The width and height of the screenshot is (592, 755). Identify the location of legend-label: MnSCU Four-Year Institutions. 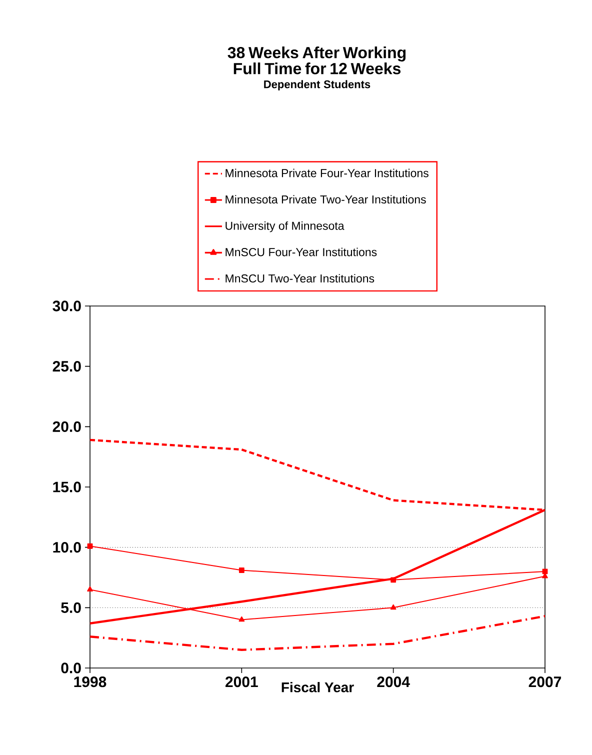
(301, 252).